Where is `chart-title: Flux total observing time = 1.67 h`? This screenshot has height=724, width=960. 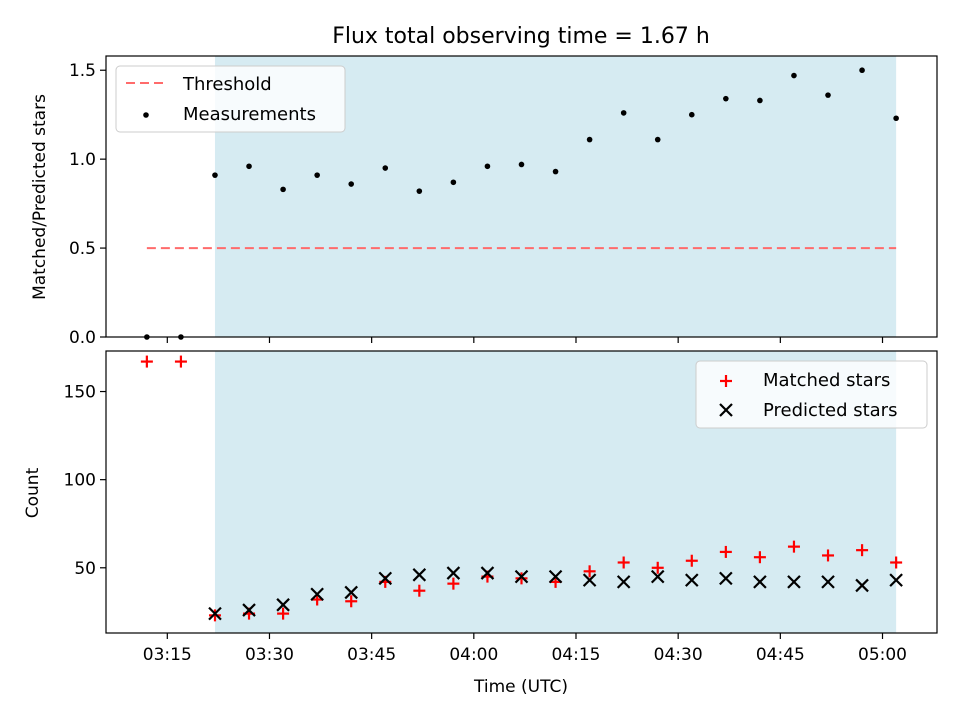 chart-title: Flux total observing time = 1.67 h is located at coordinates (521, 36).